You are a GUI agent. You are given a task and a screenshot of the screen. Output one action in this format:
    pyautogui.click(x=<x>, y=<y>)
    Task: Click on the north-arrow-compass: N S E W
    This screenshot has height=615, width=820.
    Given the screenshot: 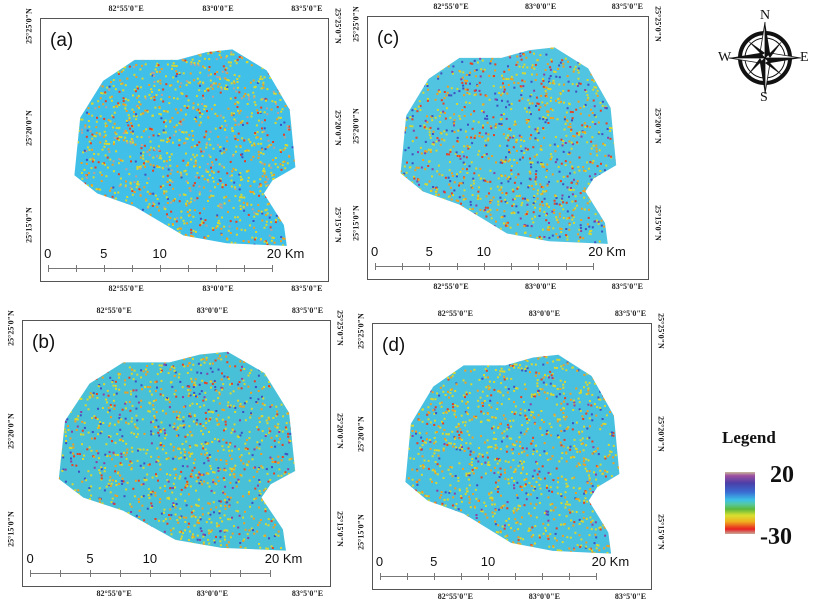 What is the action you would take?
    pyautogui.click(x=766, y=58)
    